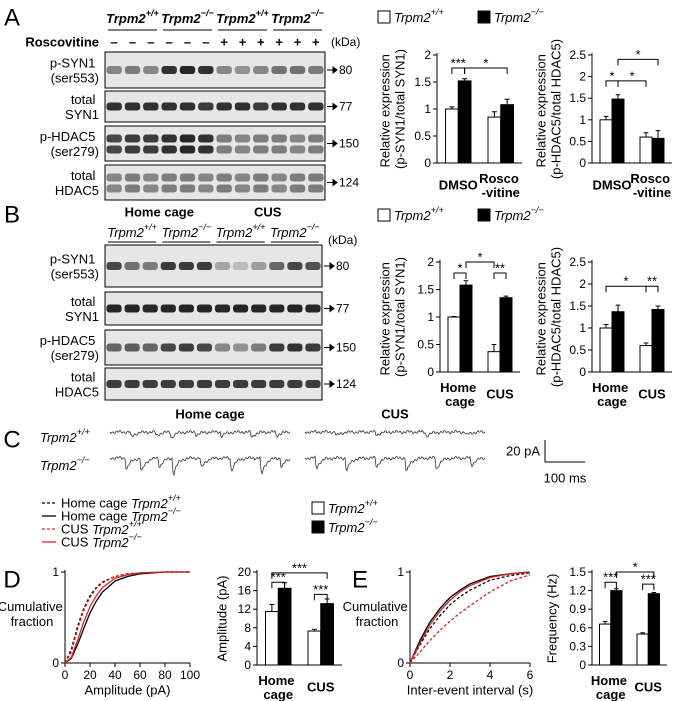 Image resolution: width=677 pixels, height=701 pixels. I want to click on current-trace, so click(395, 433).